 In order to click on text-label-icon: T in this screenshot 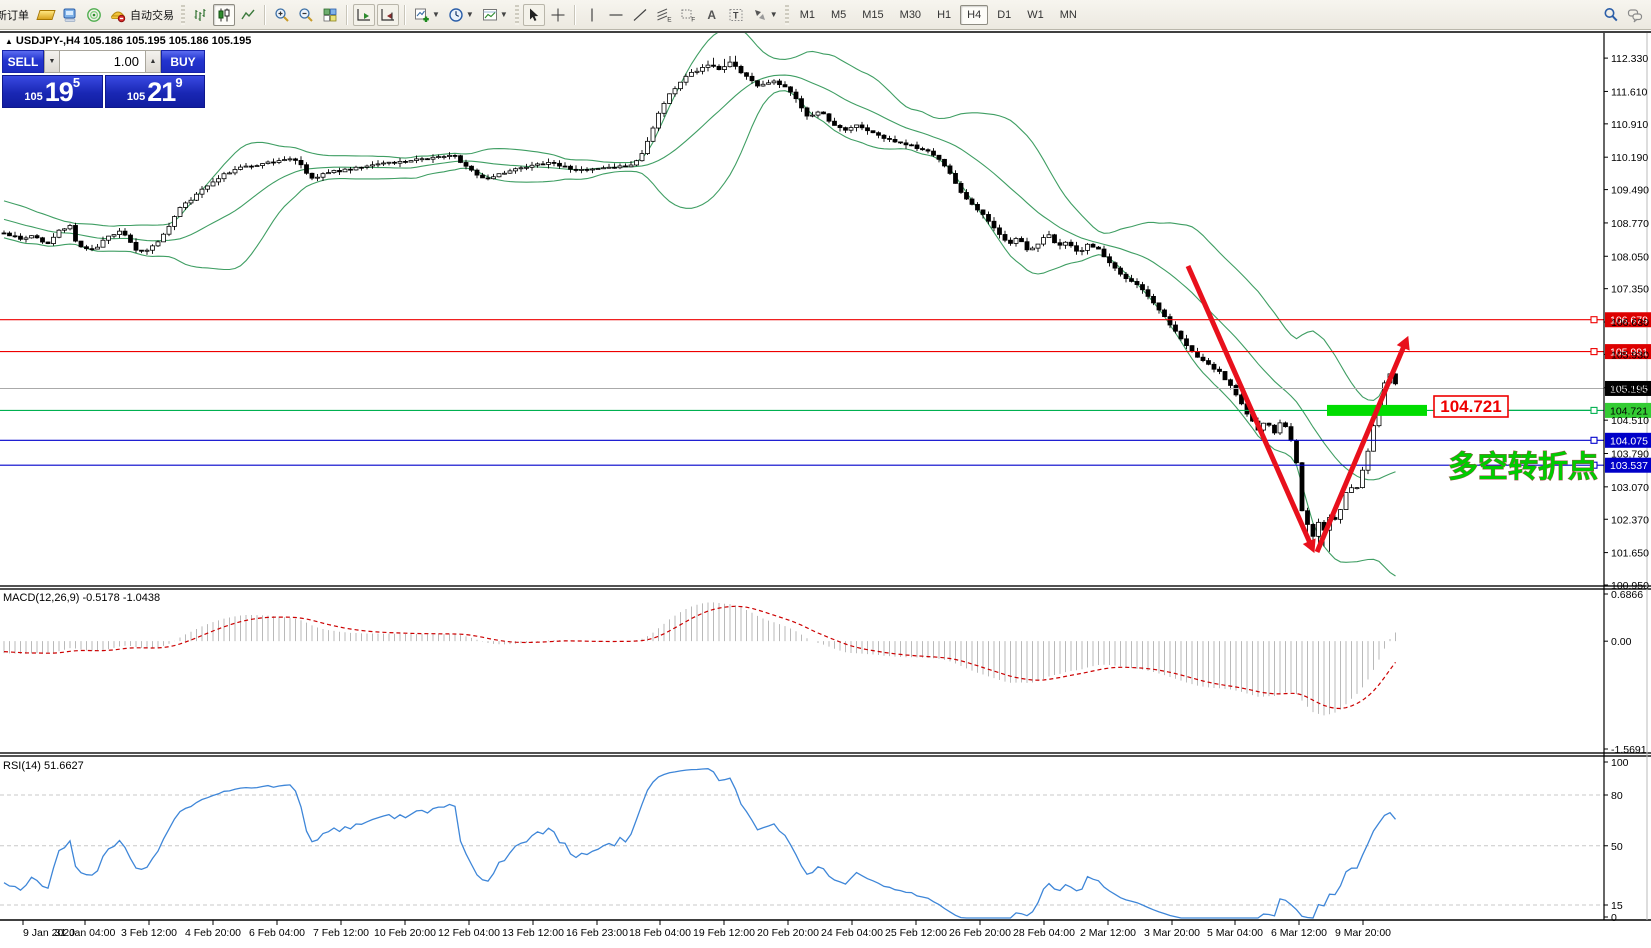, I will do `click(736, 15)`.